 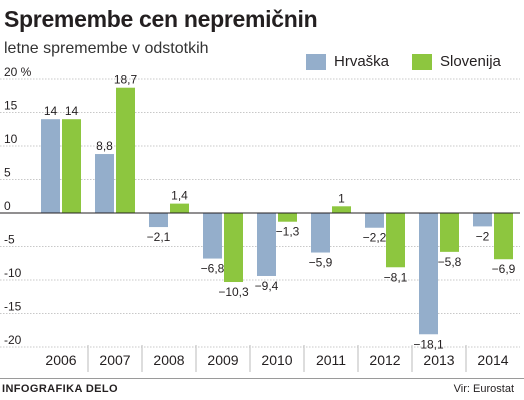 What do you see at coordinates (13, 273) in the screenshot?
I see `y-tick-label: -10` at bounding box center [13, 273].